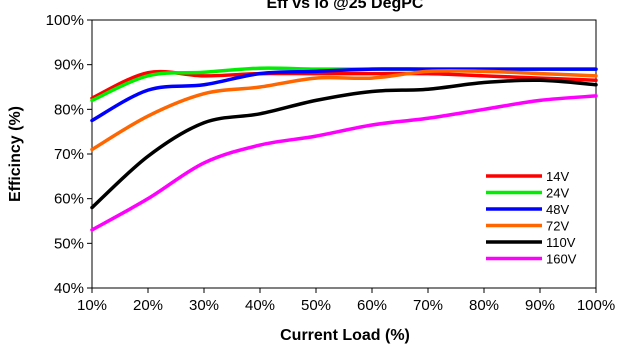 The width and height of the screenshot is (621, 344). I want to click on y-tick-label: 50%, so click(69, 243).